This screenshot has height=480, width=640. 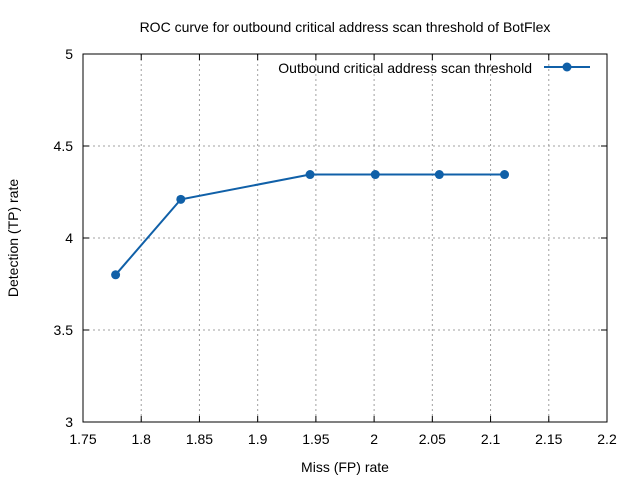 I want to click on series-line, so click(x=309, y=224).